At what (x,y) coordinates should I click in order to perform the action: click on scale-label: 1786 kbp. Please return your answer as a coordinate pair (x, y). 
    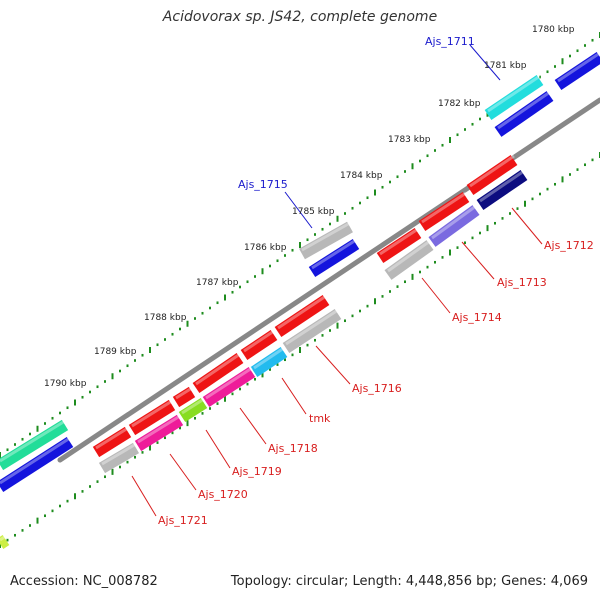
    Looking at the image, I should click on (265, 248).